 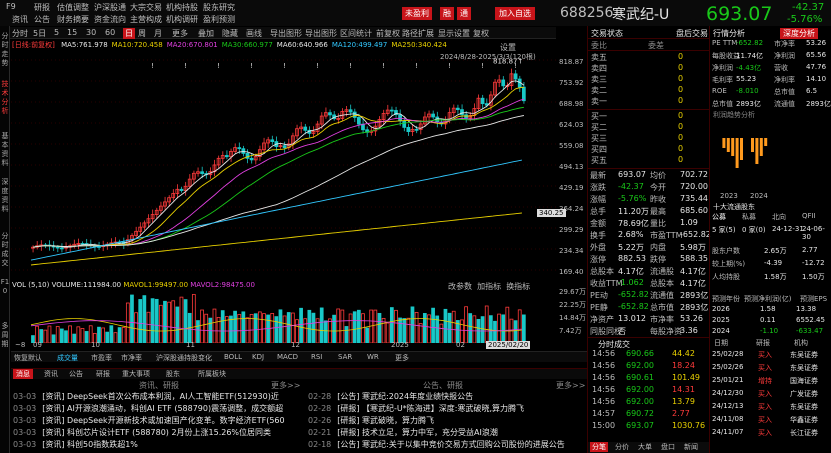 What do you see at coordinates (73, 7) in the screenshot?
I see `menu-valuation: 估值调整` at bounding box center [73, 7].